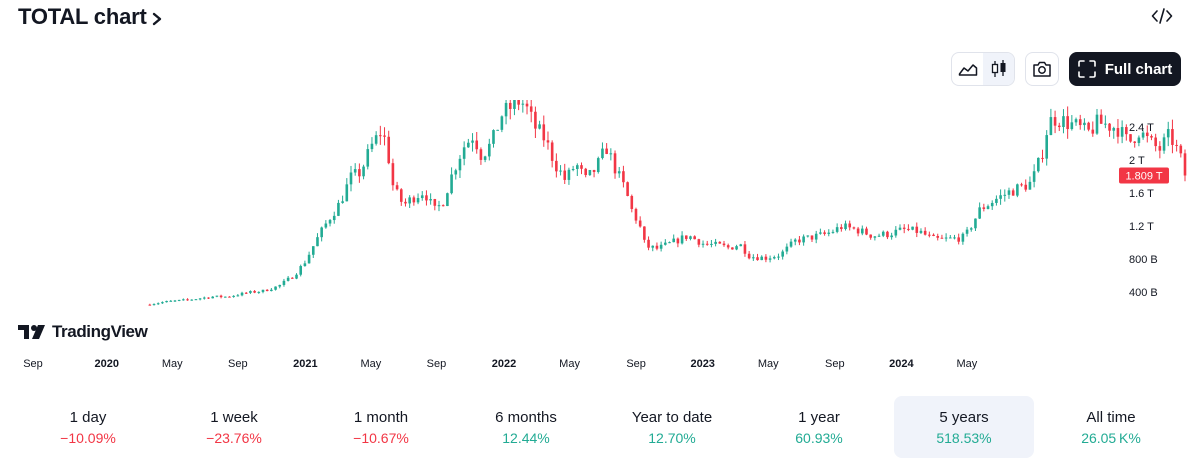 This screenshot has width=1200, height=465. What do you see at coordinates (381, 427) in the screenshot?
I see `period-tab: 1 month −10.67%` at bounding box center [381, 427].